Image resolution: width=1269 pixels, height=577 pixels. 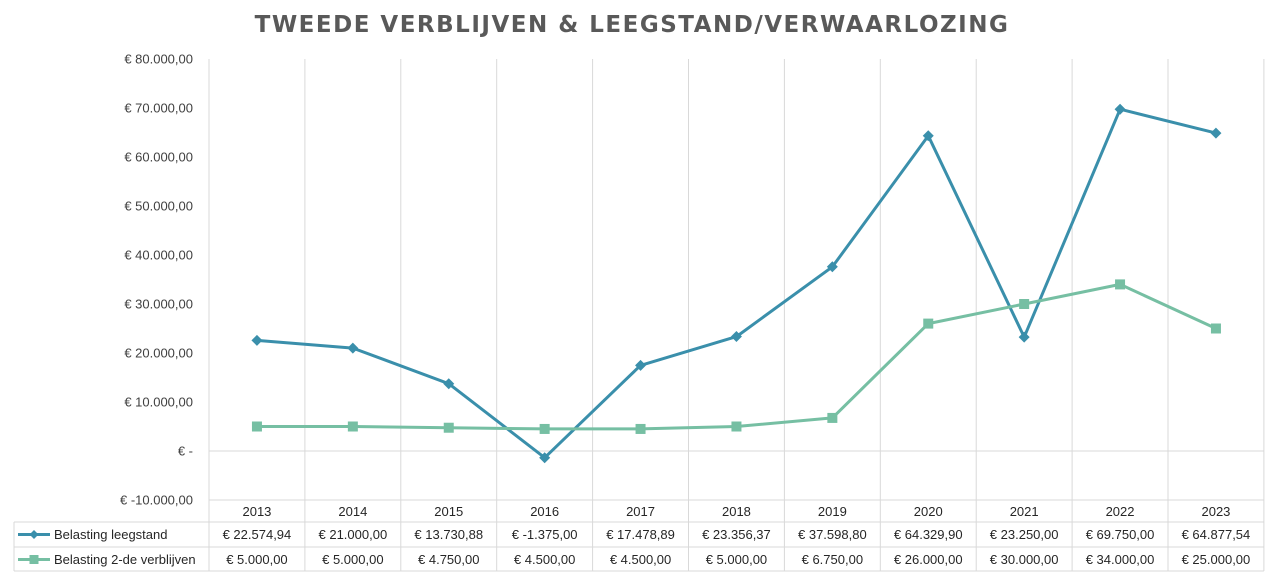 I want to click on y-tick-label: € 80.000,00, so click(x=158, y=59).